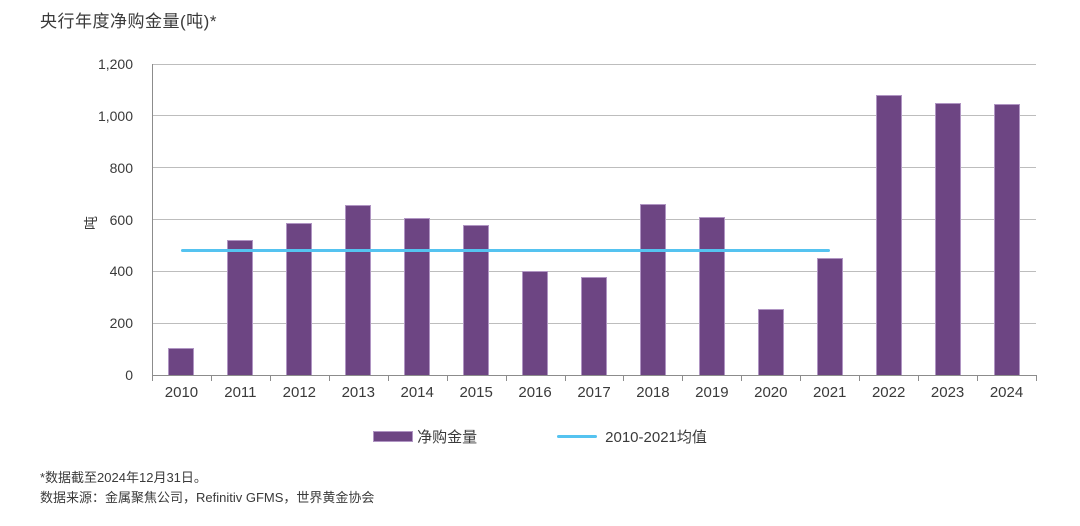 The height and width of the screenshot is (526, 1080). I want to click on x-axis-label-2021: 2021, so click(830, 392).